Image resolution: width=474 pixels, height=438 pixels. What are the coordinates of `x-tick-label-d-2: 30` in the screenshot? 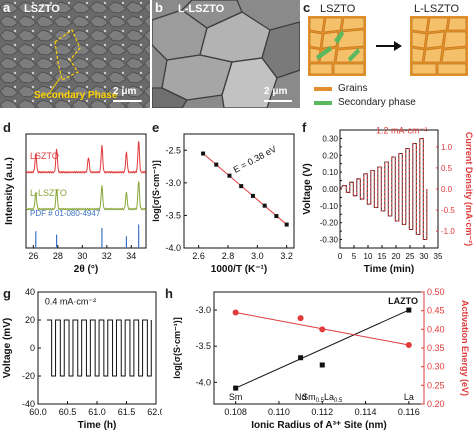 It's located at (82, 256).